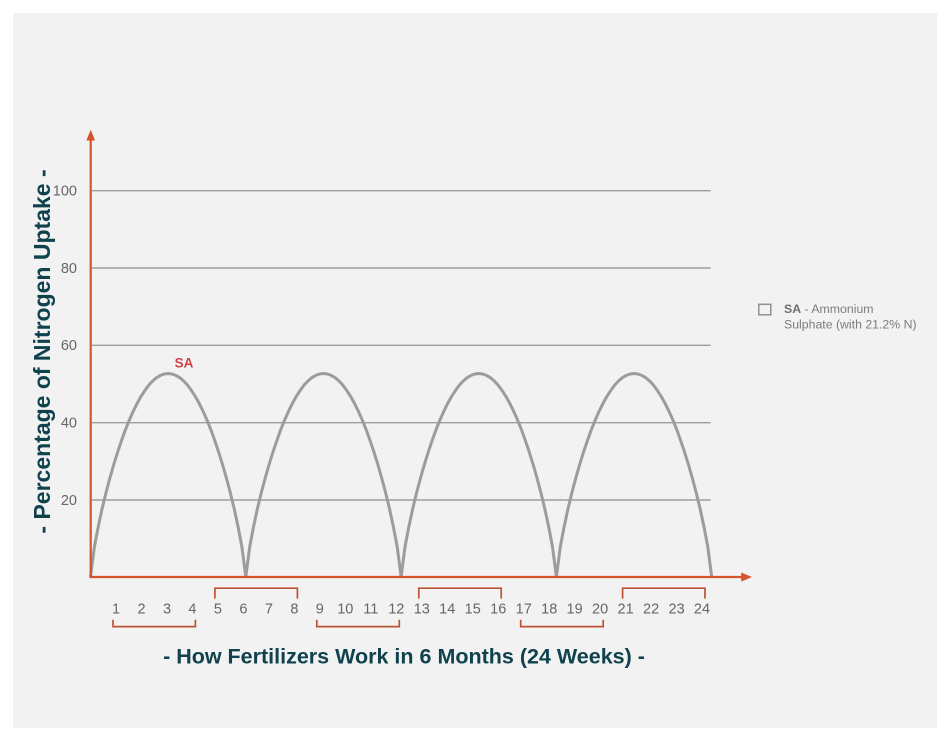  What do you see at coordinates (524, 609) in the screenshot?
I see `svg-text: 17` at bounding box center [524, 609].